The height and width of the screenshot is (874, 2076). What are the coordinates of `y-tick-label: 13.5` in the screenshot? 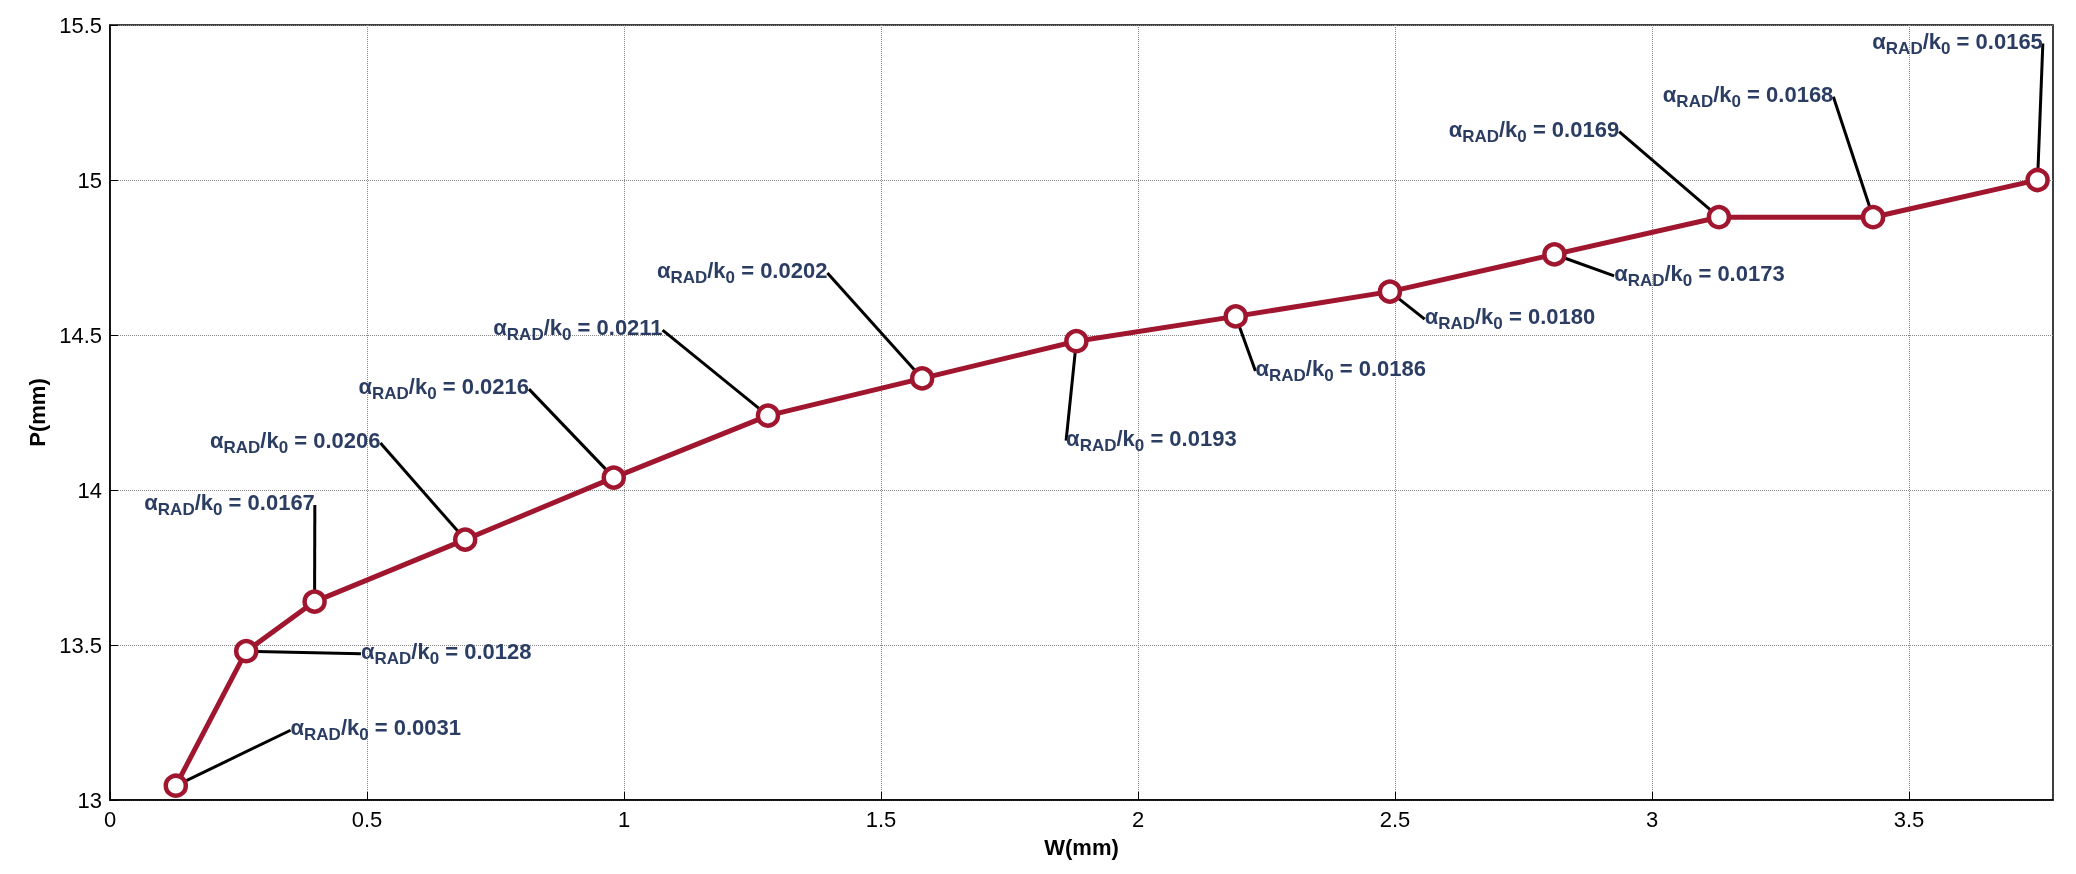 It's located at (80, 645).